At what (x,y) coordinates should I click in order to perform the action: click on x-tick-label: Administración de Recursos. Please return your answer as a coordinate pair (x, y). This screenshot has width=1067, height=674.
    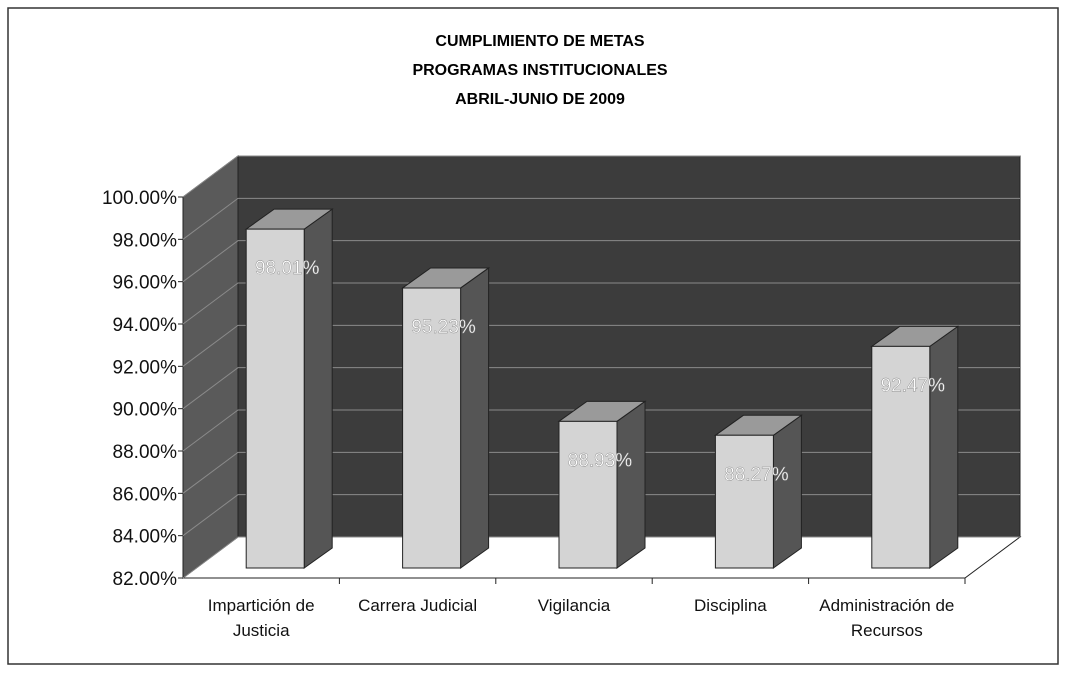
    Looking at the image, I should click on (887, 618).